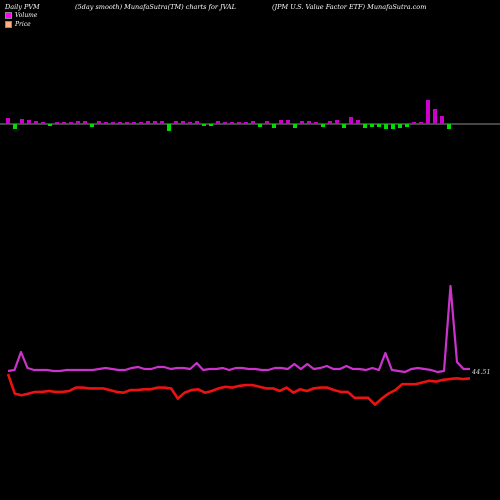 The image size is (500, 500). Describe the element at coordinates (8, 15) in the screenshot. I see `legend-volume-swatch` at that location.